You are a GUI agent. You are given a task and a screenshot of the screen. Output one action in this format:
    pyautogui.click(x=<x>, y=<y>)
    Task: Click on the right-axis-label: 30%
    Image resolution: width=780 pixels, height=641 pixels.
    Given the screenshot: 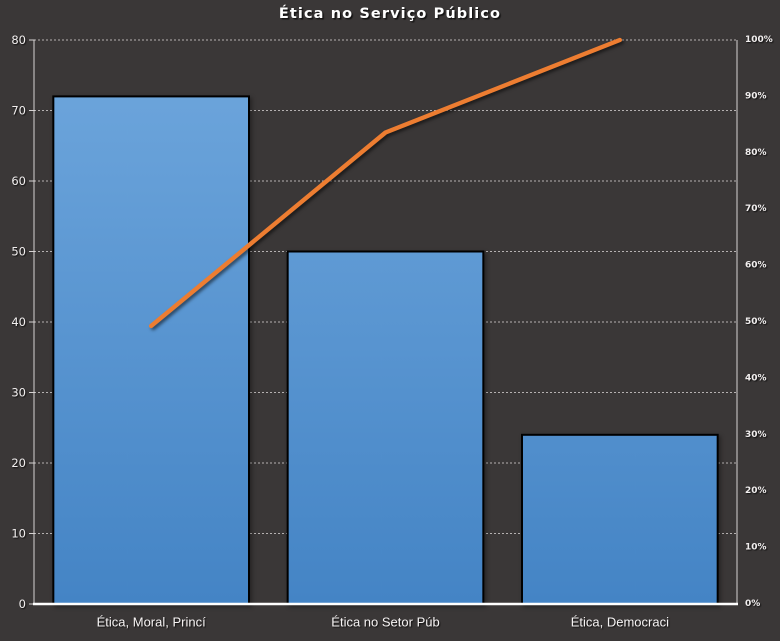 What is the action you would take?
    pyautogui.click(x=756, y=435)
    